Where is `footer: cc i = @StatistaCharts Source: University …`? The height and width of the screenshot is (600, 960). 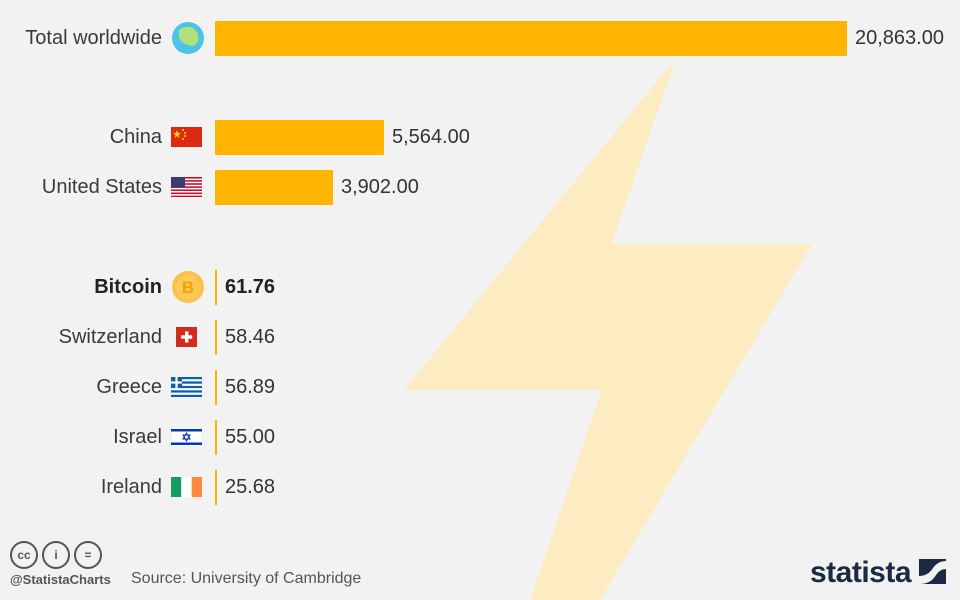
footer: cc i = @StatistaCharts Source: University … is located at coordinates (480, 569).